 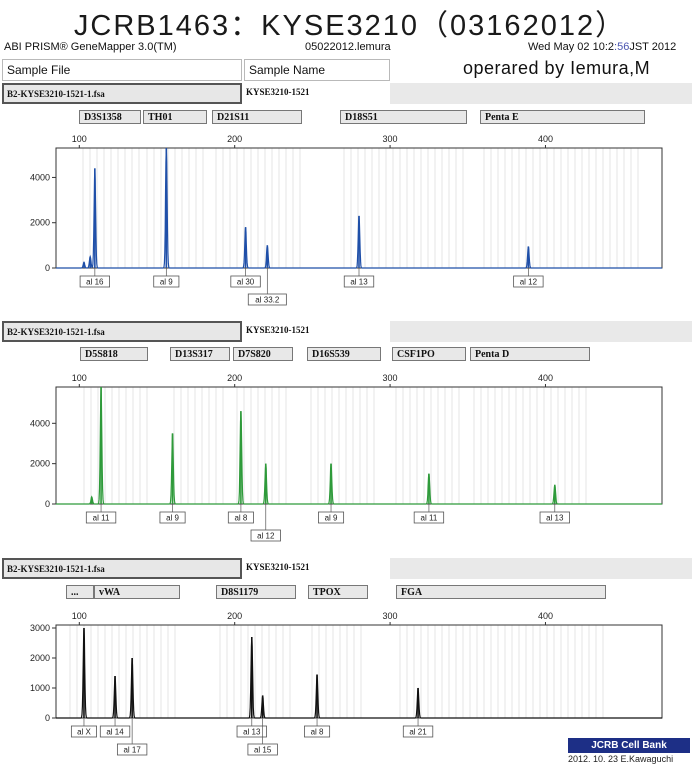 What do you see at coordinates (84, 732) in the screenshot?
I see `allele-label: al X` at bounding box center [84, 732].